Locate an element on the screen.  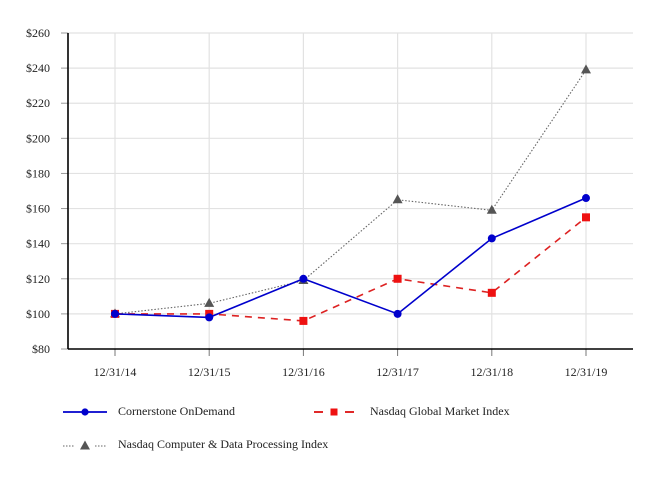
x-tick-label: 12/31/17 is located at coordinates (397, 372).